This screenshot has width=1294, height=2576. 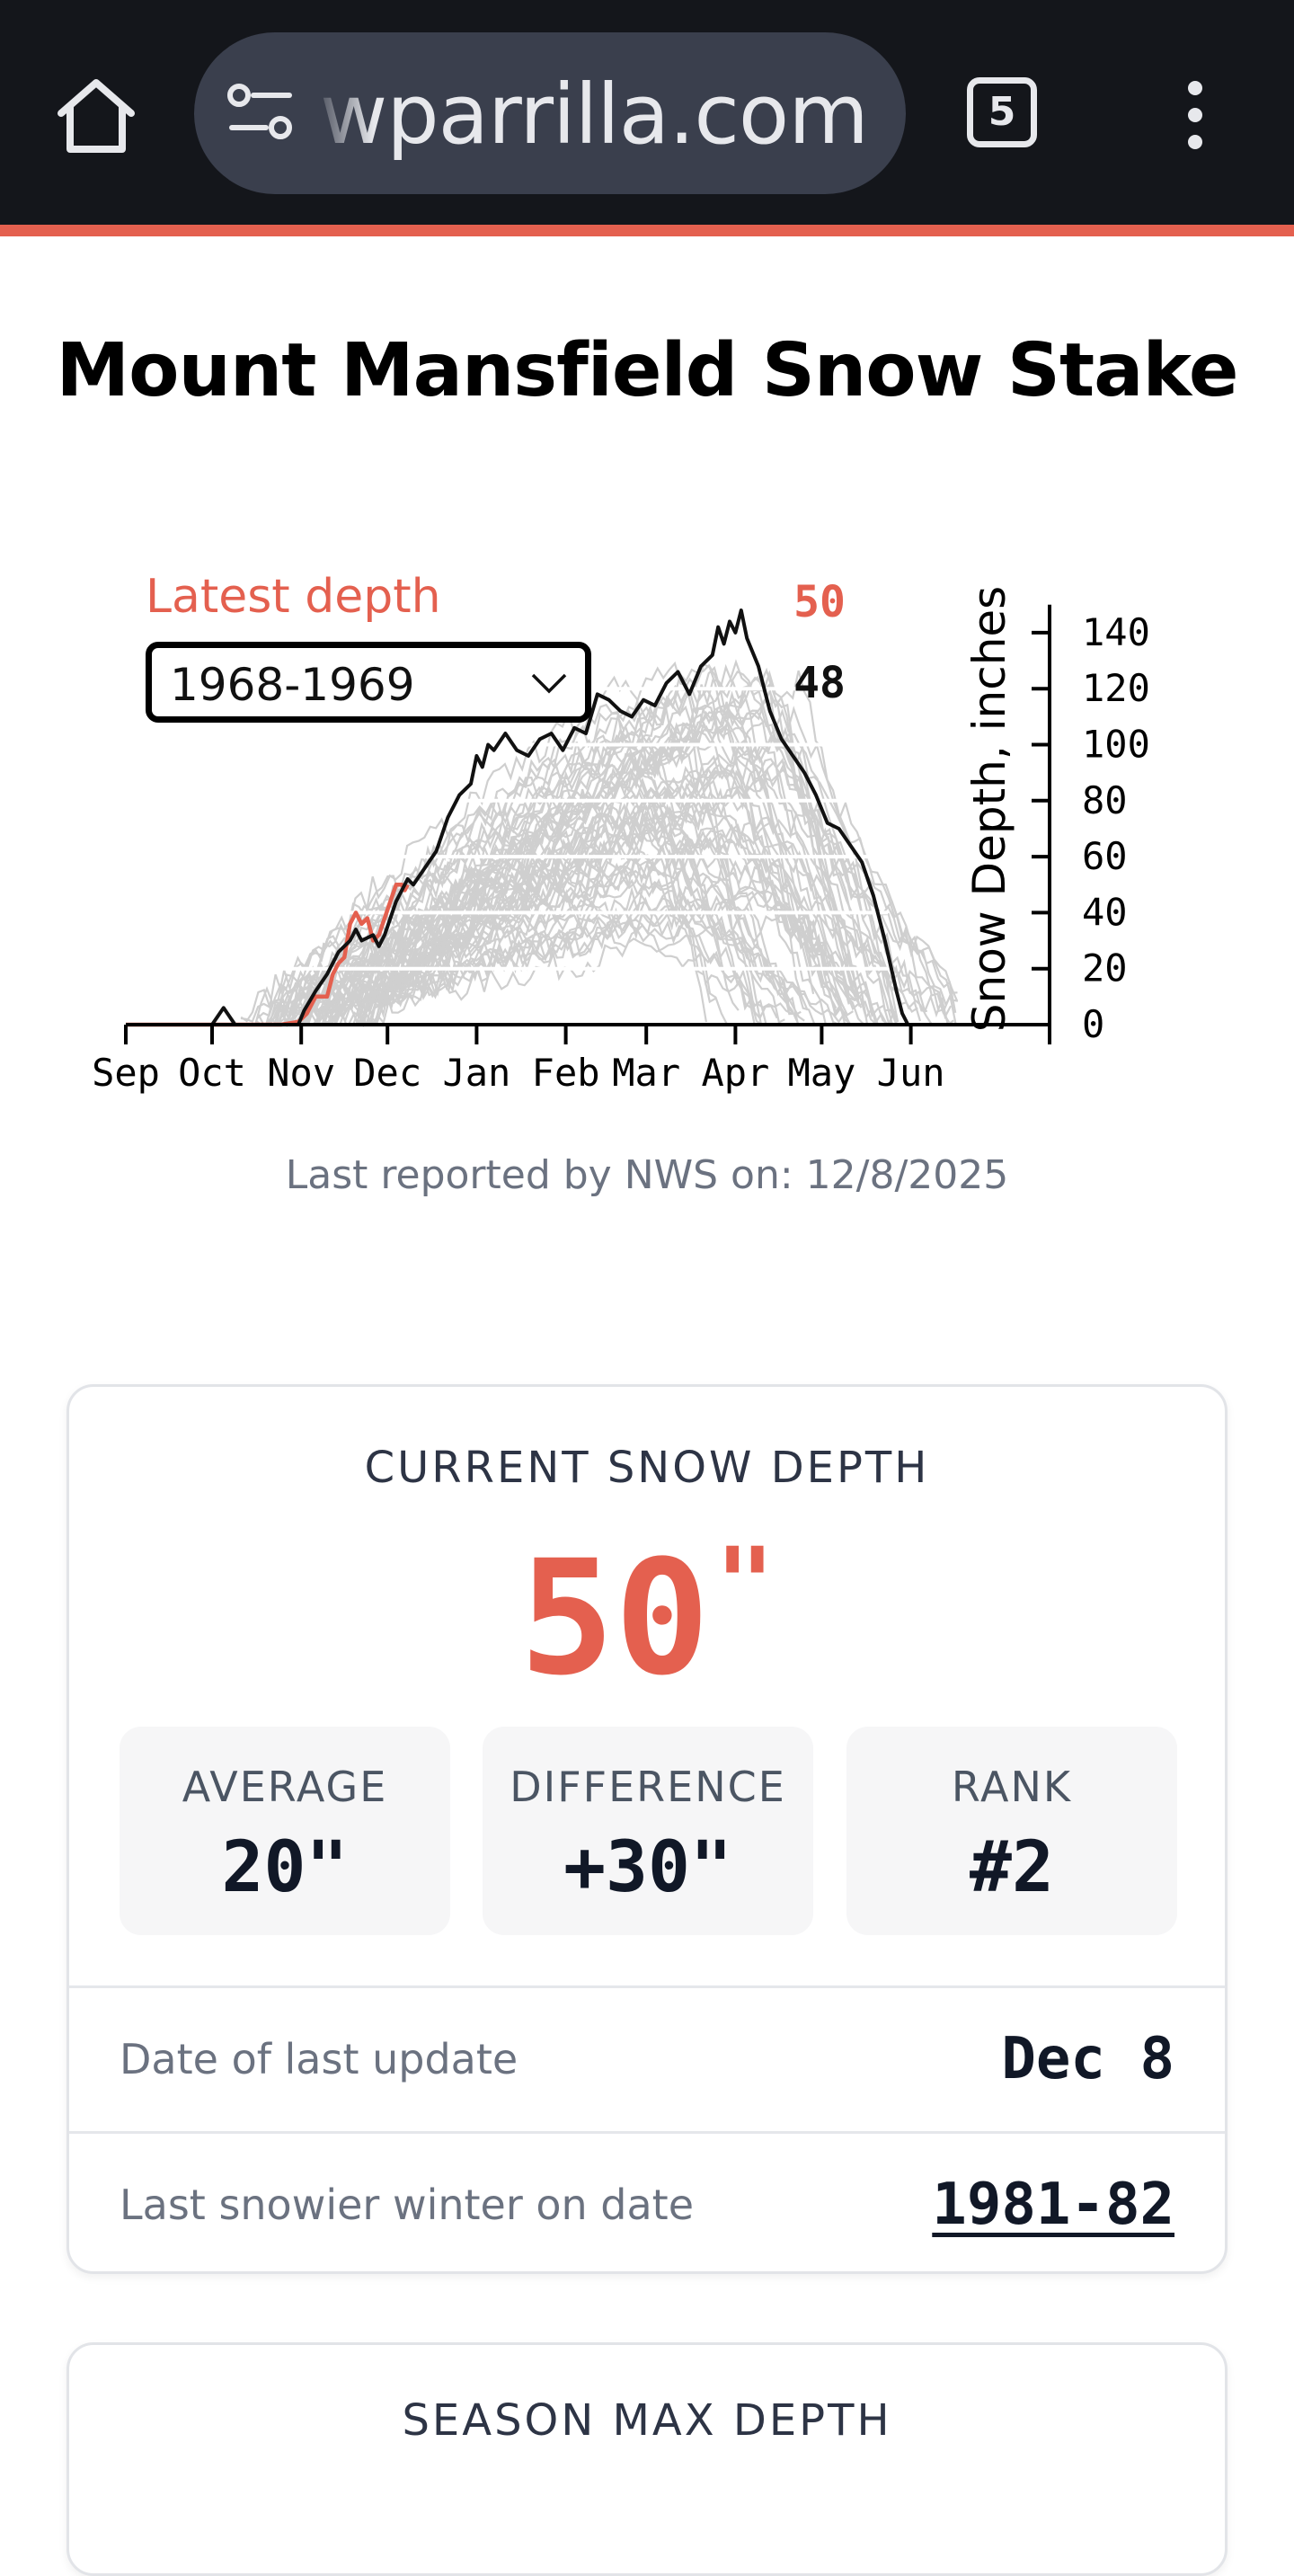 What do you see at coordinates (293, 597) in the screenshot?
I see `latest-depth-label: Latest depth` at bounding box center [293, 597].